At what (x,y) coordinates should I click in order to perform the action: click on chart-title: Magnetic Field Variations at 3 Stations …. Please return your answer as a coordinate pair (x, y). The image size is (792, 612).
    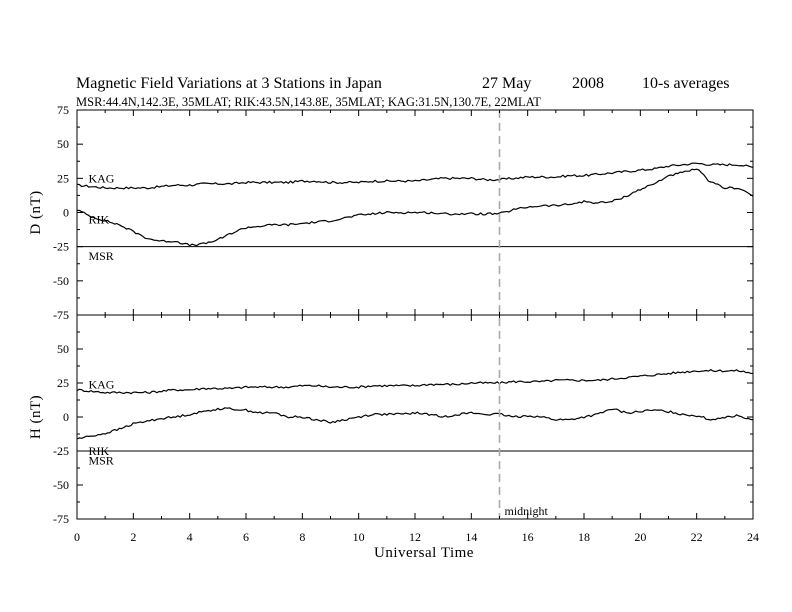
    Looking at the image, I should click on (229, 83).